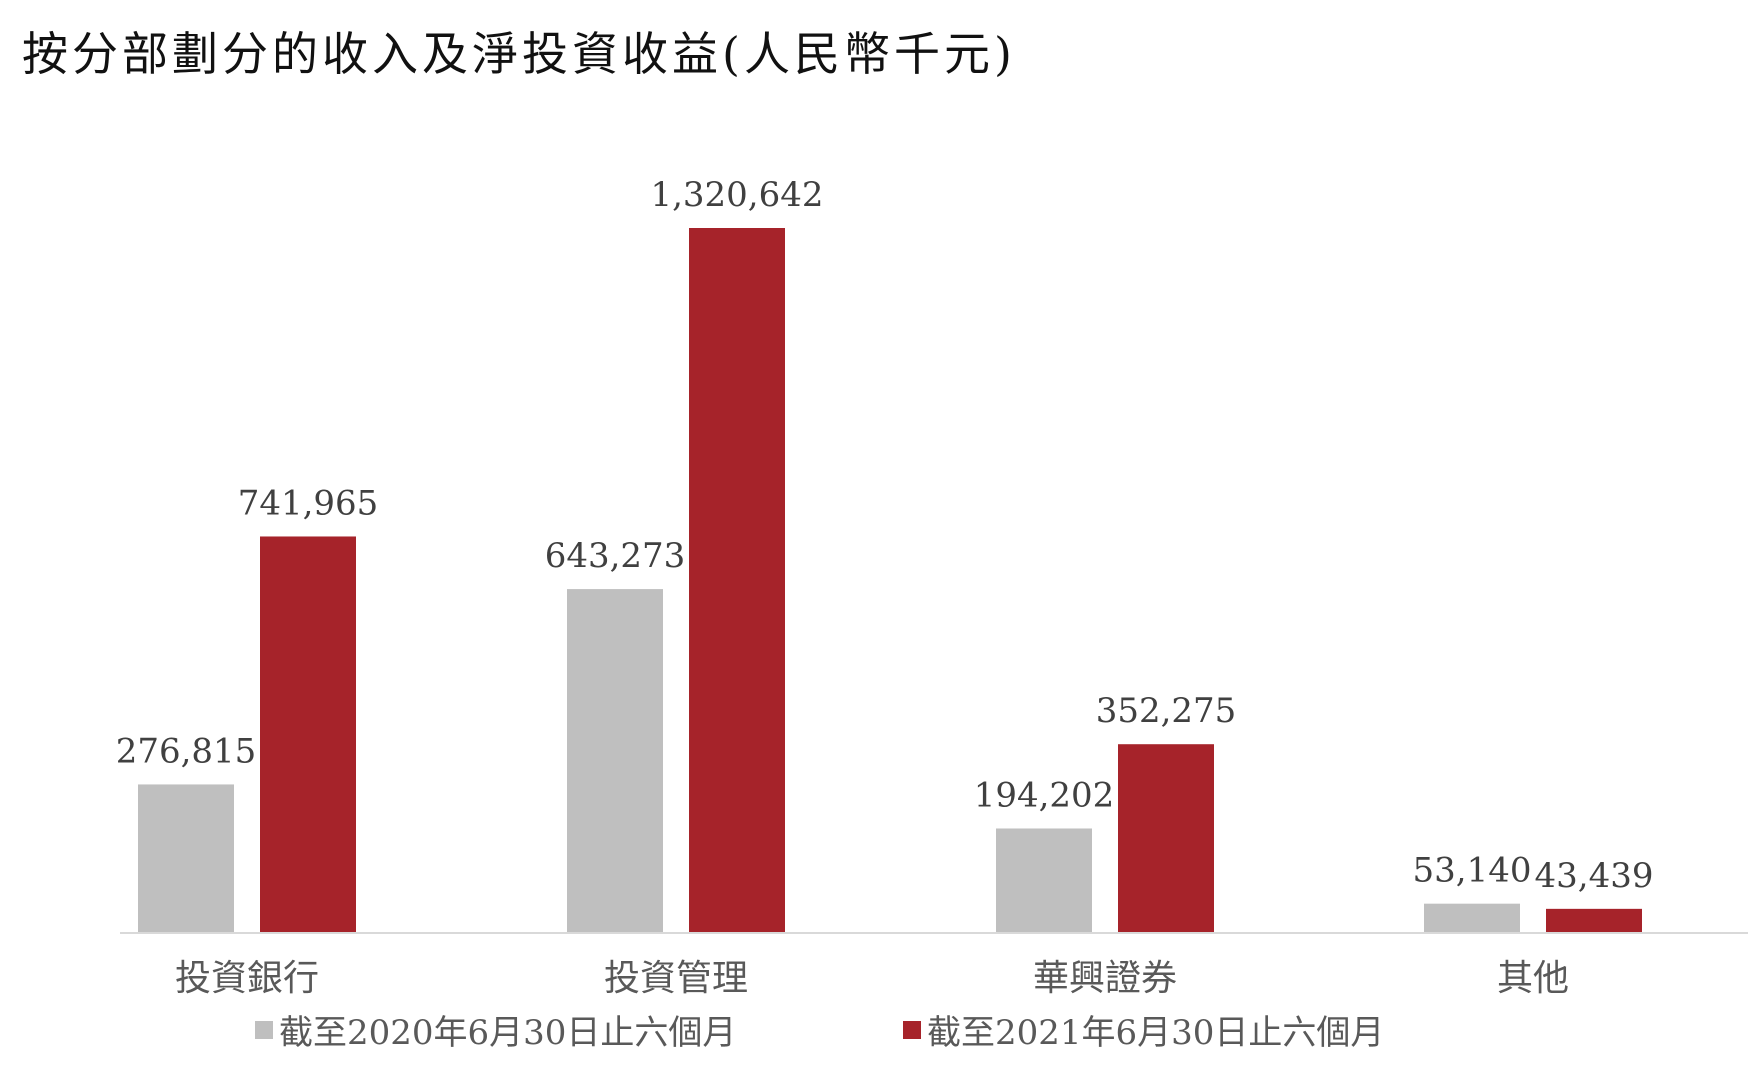 The image size is (1748, 1072). What do you see at coordinates (186, 751) in the screenshot?
I see `data-label-investment-banking-2020: 276,815` at bounding box center [186, 751].